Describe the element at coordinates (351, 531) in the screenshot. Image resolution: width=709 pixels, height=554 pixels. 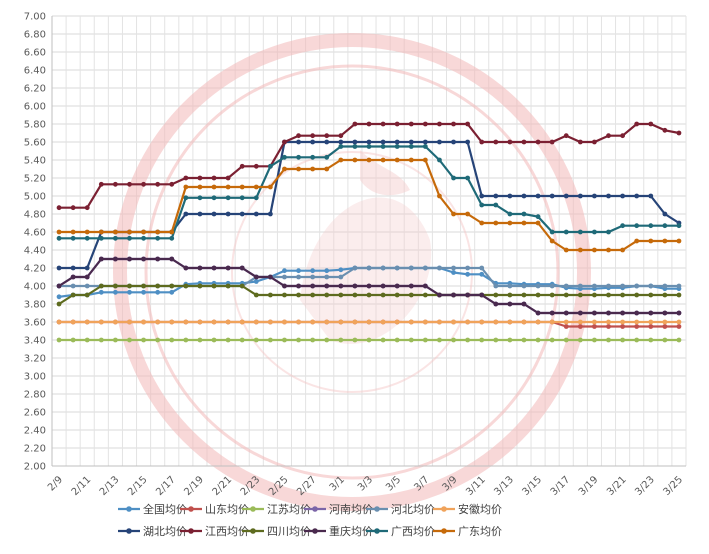
I see `legend-label: 重庆均价` at that location.